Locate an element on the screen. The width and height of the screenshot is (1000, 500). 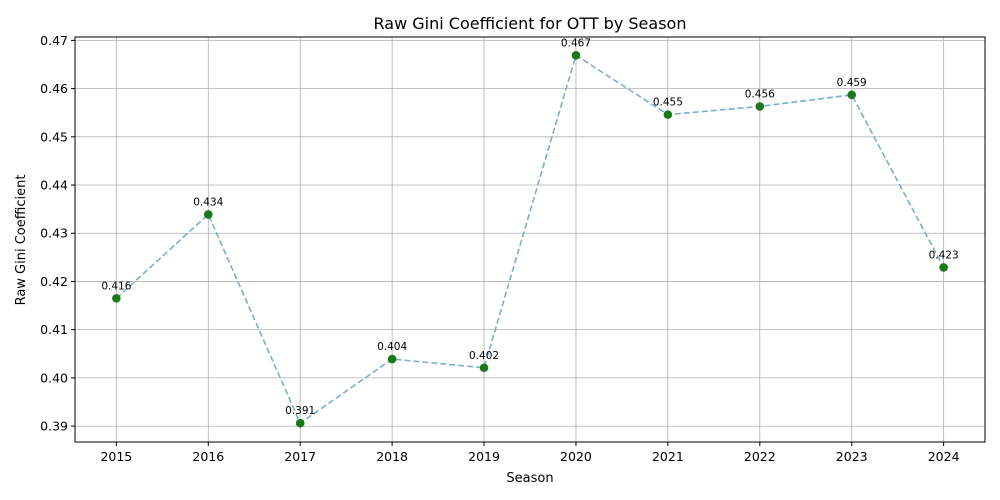
x-tick-label: 2015 is located at coordinates (116, 456).